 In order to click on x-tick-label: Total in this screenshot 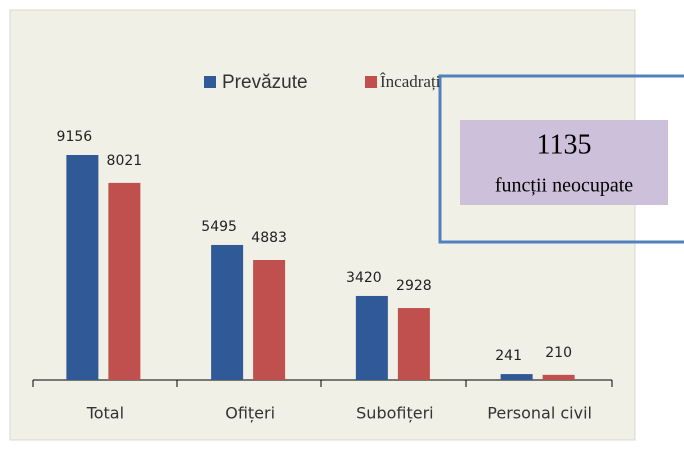, I will do `click(105, 413)`.